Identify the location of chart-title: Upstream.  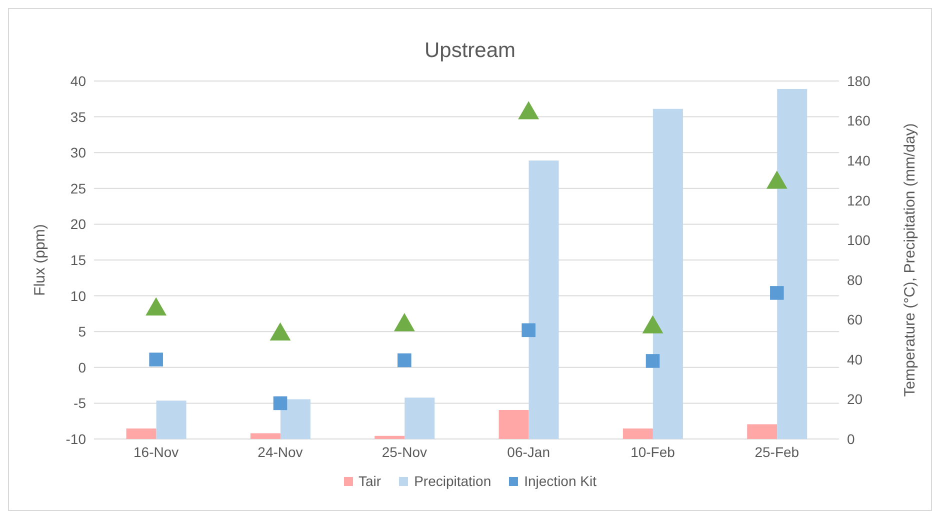
(470, 51).